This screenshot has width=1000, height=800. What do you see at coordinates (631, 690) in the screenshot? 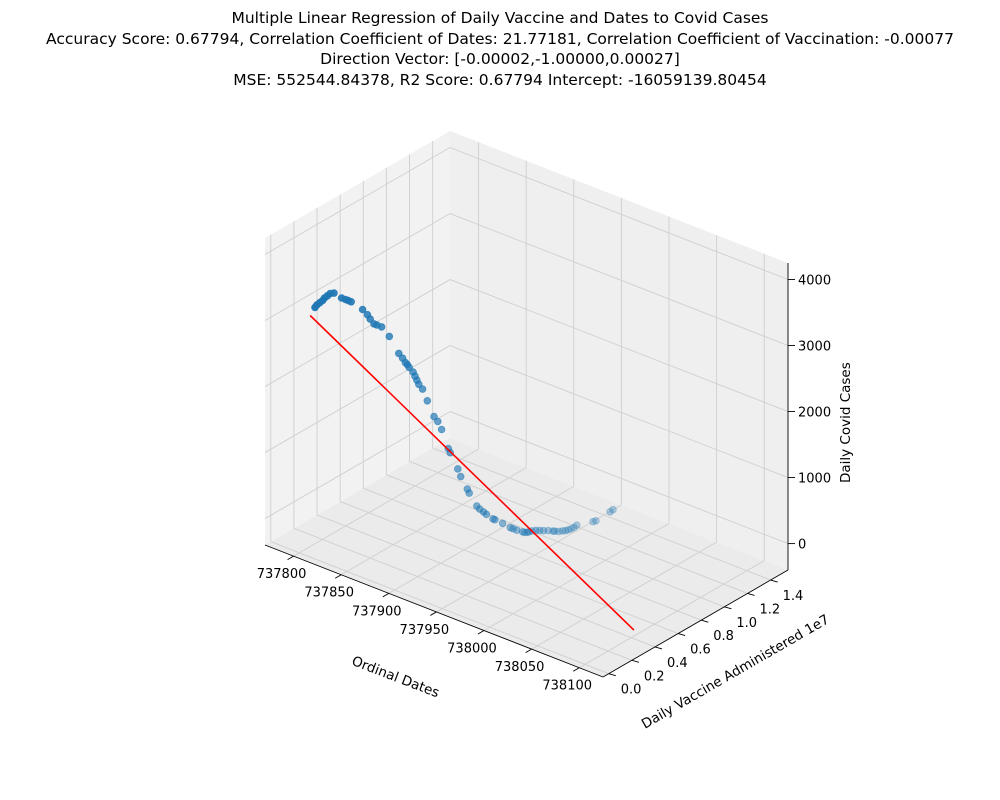
I see `y-tick-label: 0.0` at bounding box center [631, 690].